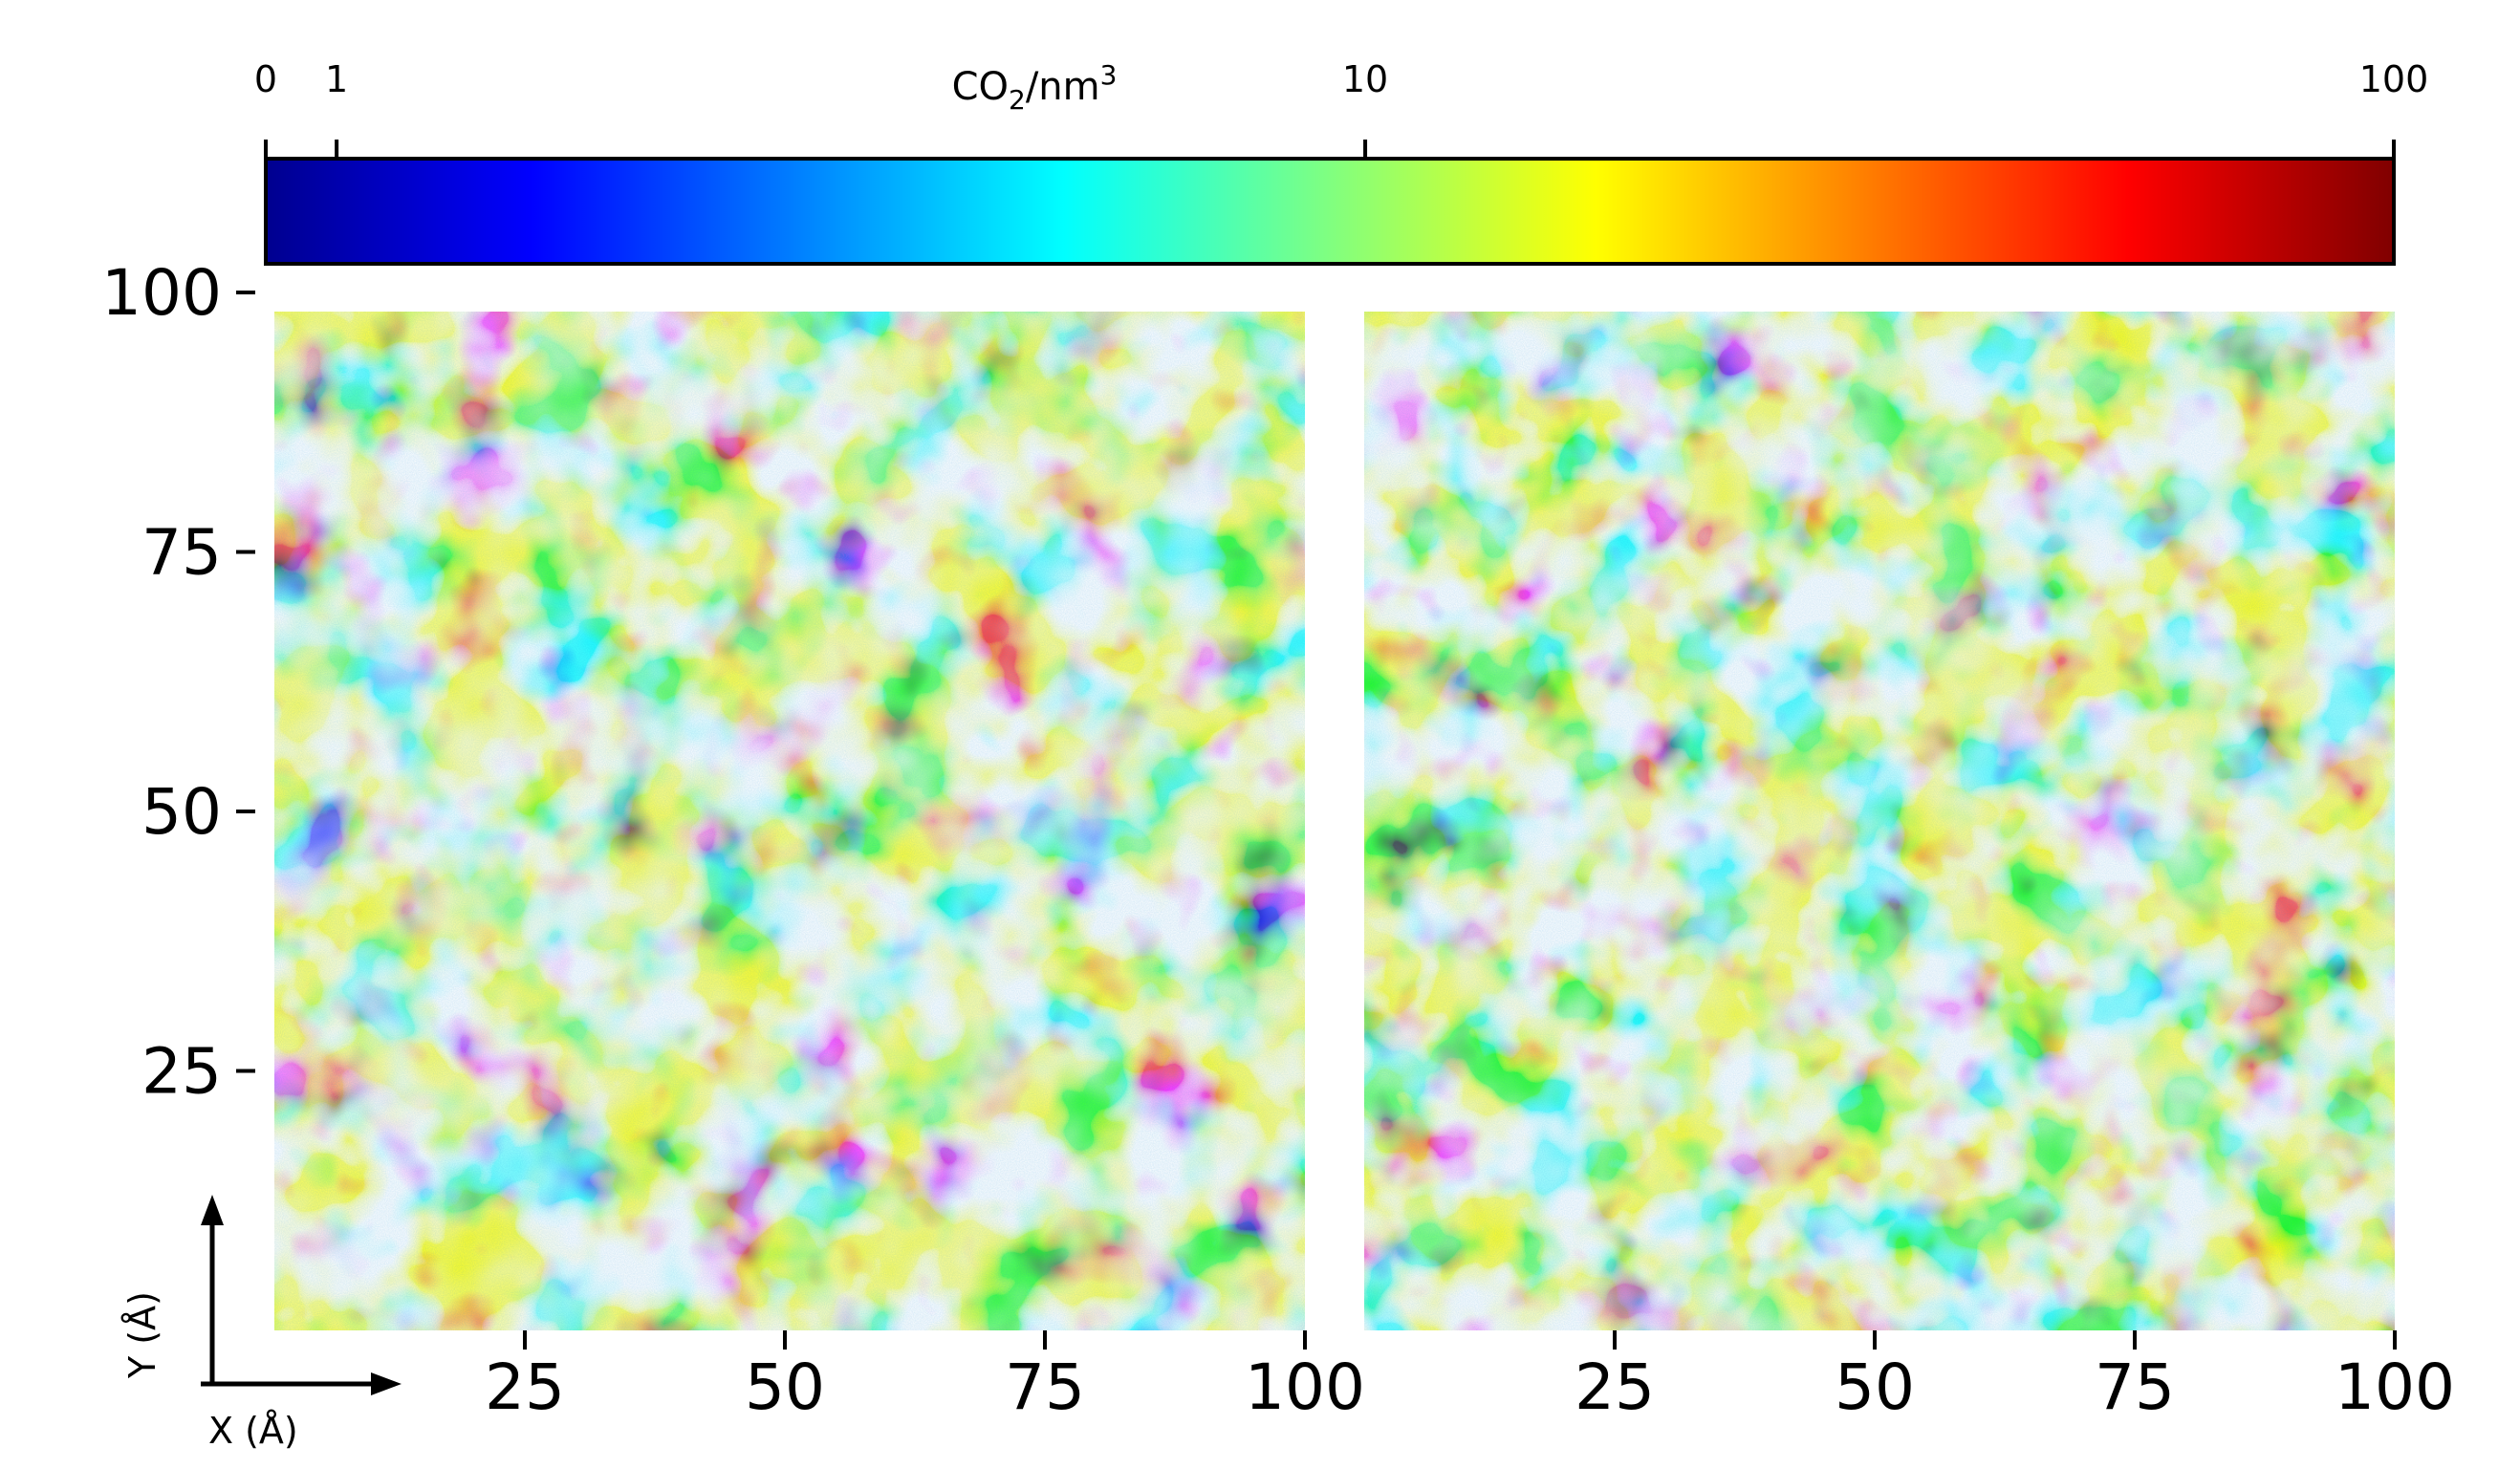 This screenshot has width=2520, height=1469. I want to click on colorbar-label: CO2/nm3, so click(1035, 88).